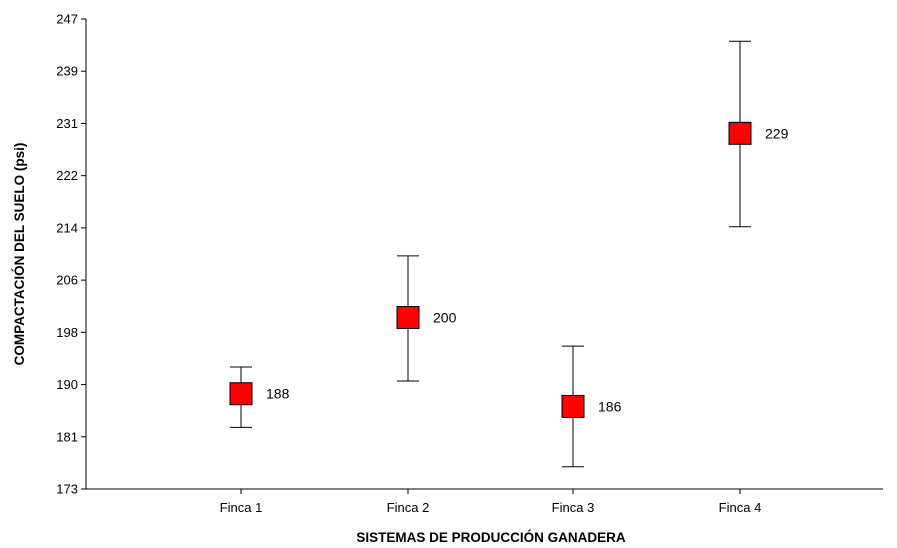  What do you see at coordinates (67, 19) in the screenshot?
I see `y-tick-label: 247` at bounding box center [67, 19].